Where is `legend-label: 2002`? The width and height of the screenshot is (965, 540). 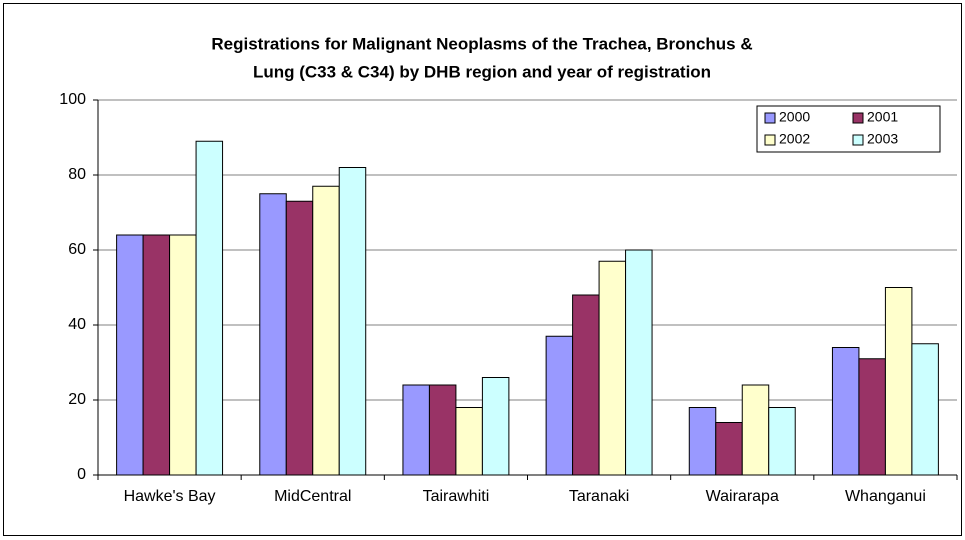 legend-label: 2002 is located at coordinates (794, 139).